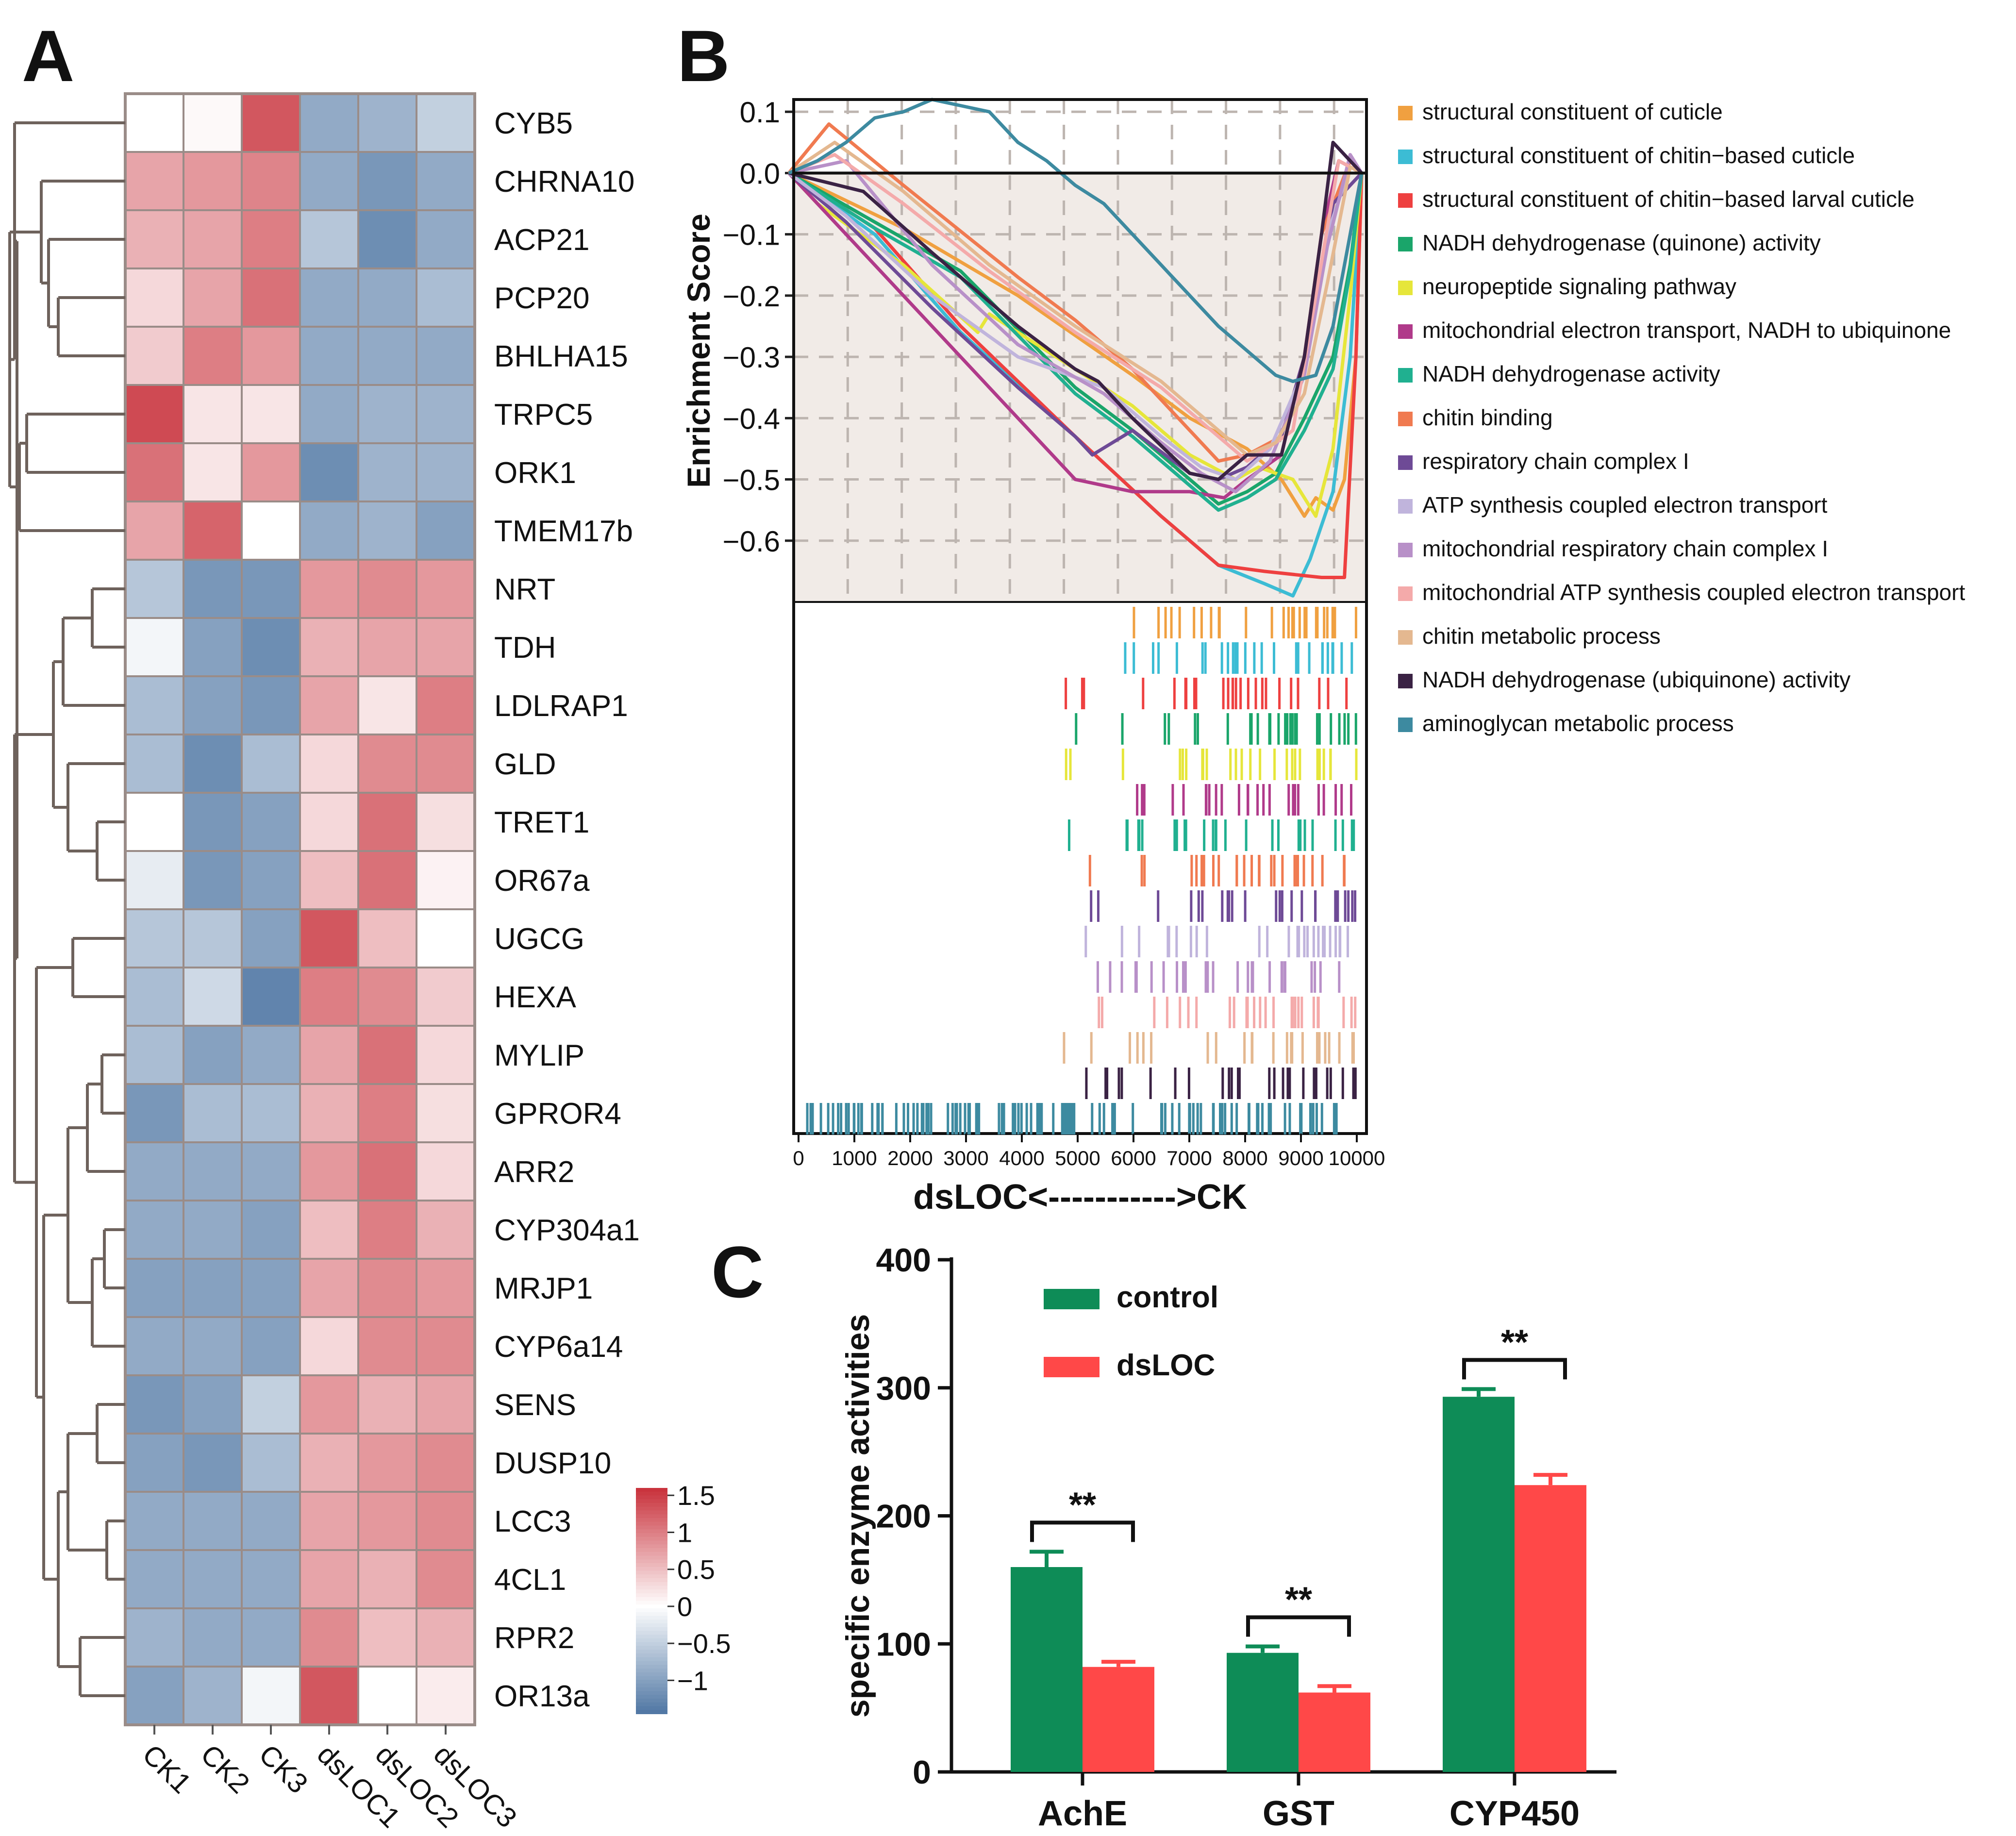 This screenshot has height=1836, width=2016. What do you see at coordinates (48, 56) in the screenshot?
I see `panel-label-a: A` at bounding box center [48, 56].